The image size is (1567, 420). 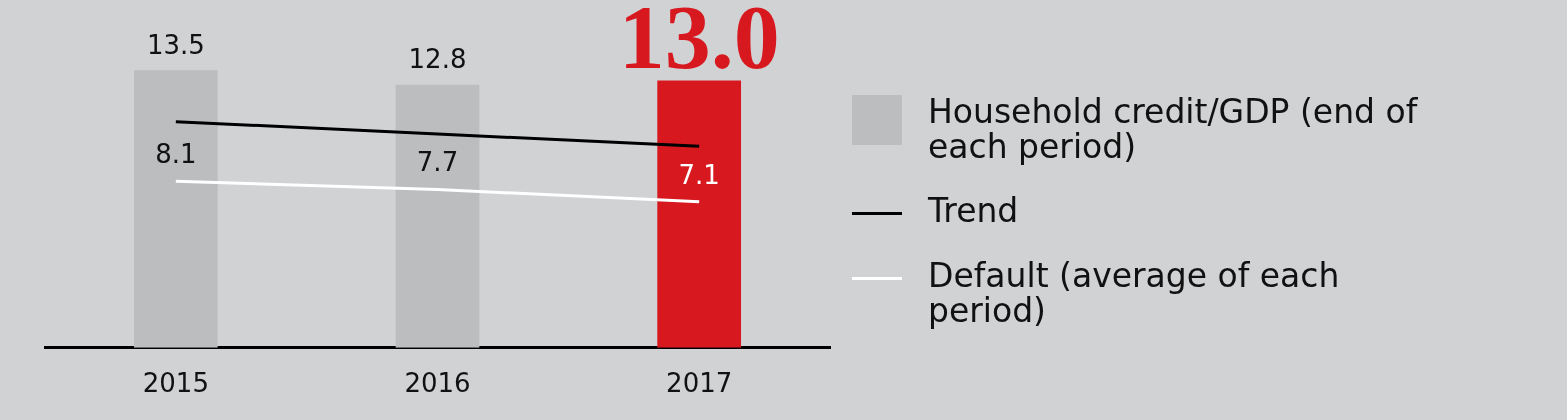 I want to click on data-label: 13.5, so click(x=175, y=45).